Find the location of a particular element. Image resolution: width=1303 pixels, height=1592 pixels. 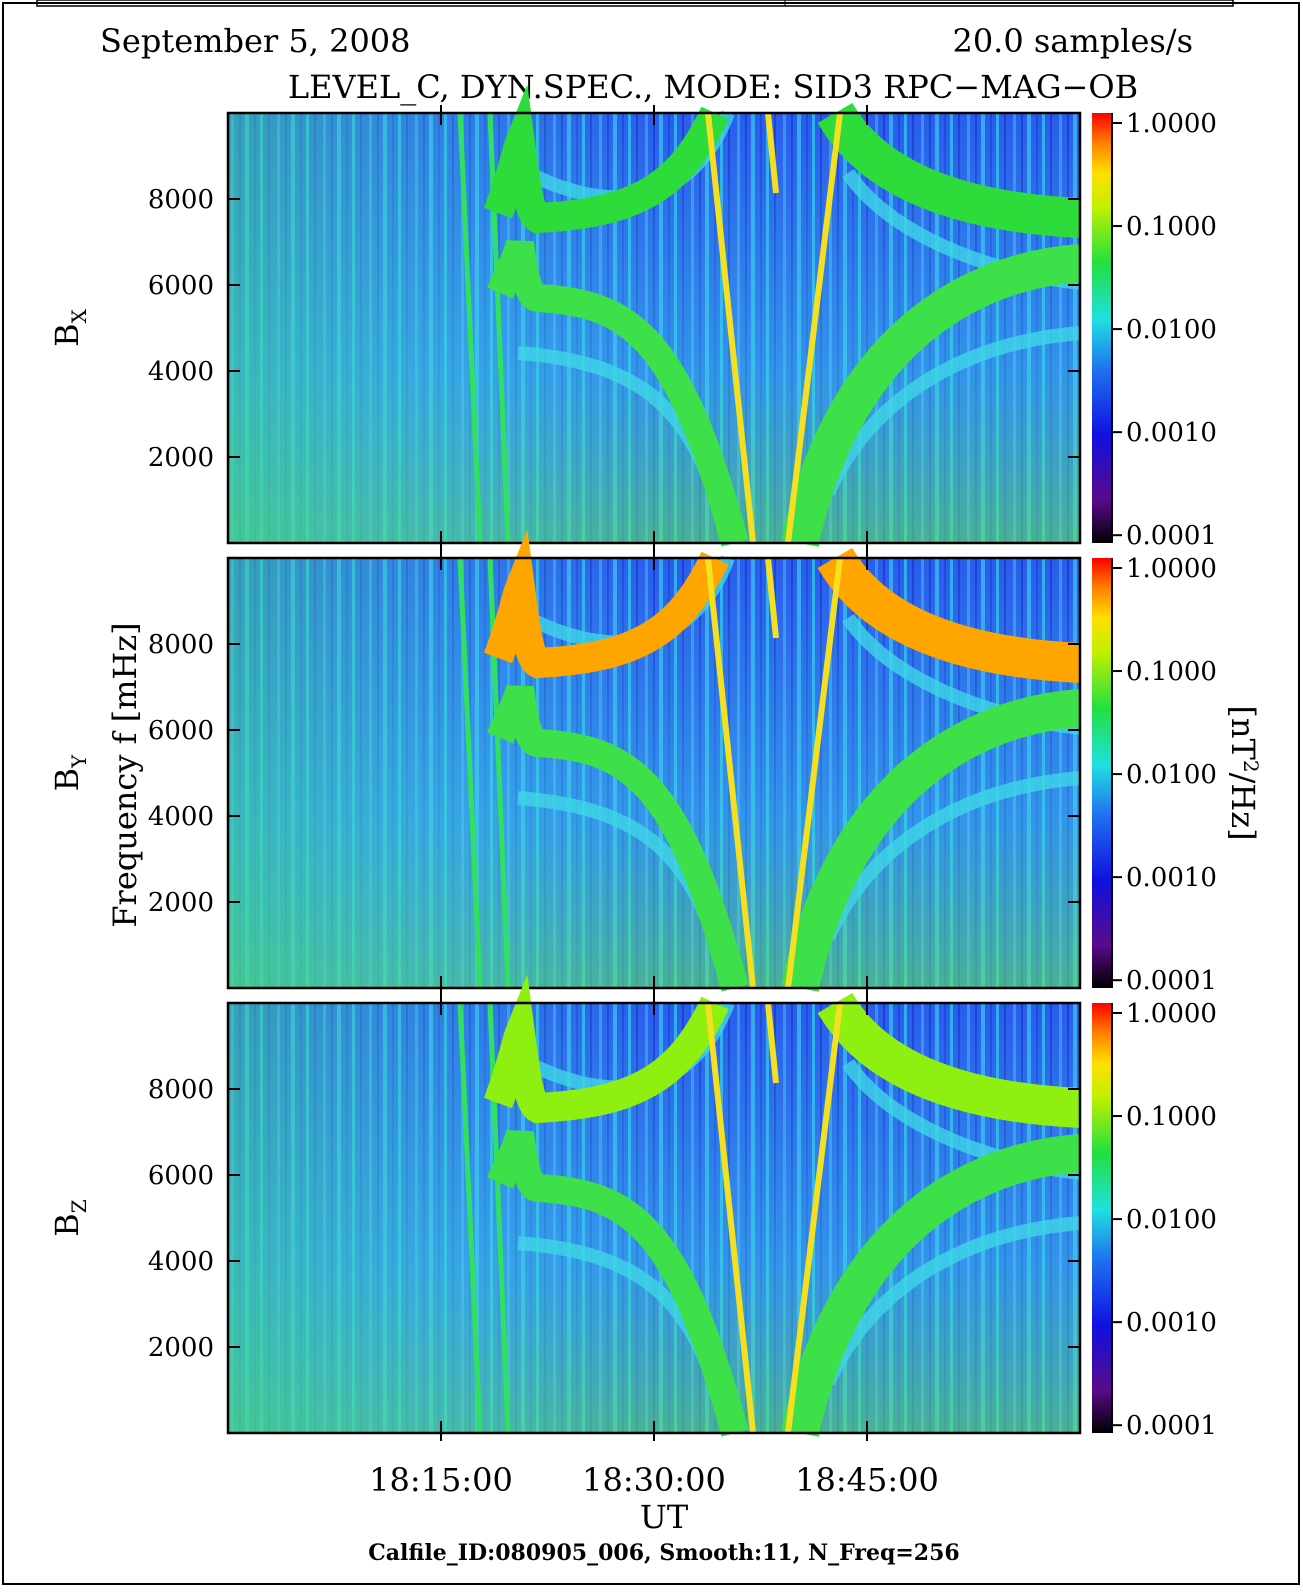

x-tick-label: 18:15:00 is located at coordinates (441, 1480).